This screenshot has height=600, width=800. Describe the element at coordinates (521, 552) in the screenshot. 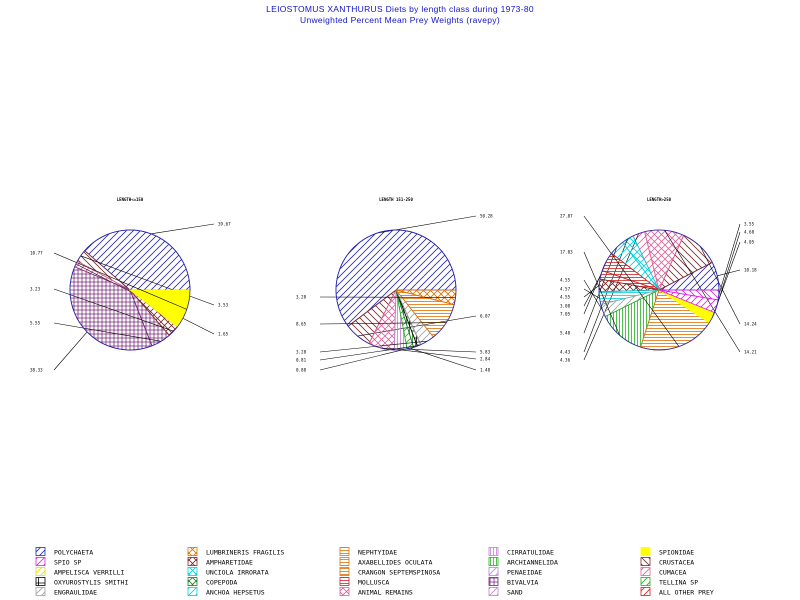

I see `legend-item-cirratulidae: CIRRATULIDAE` at that location.